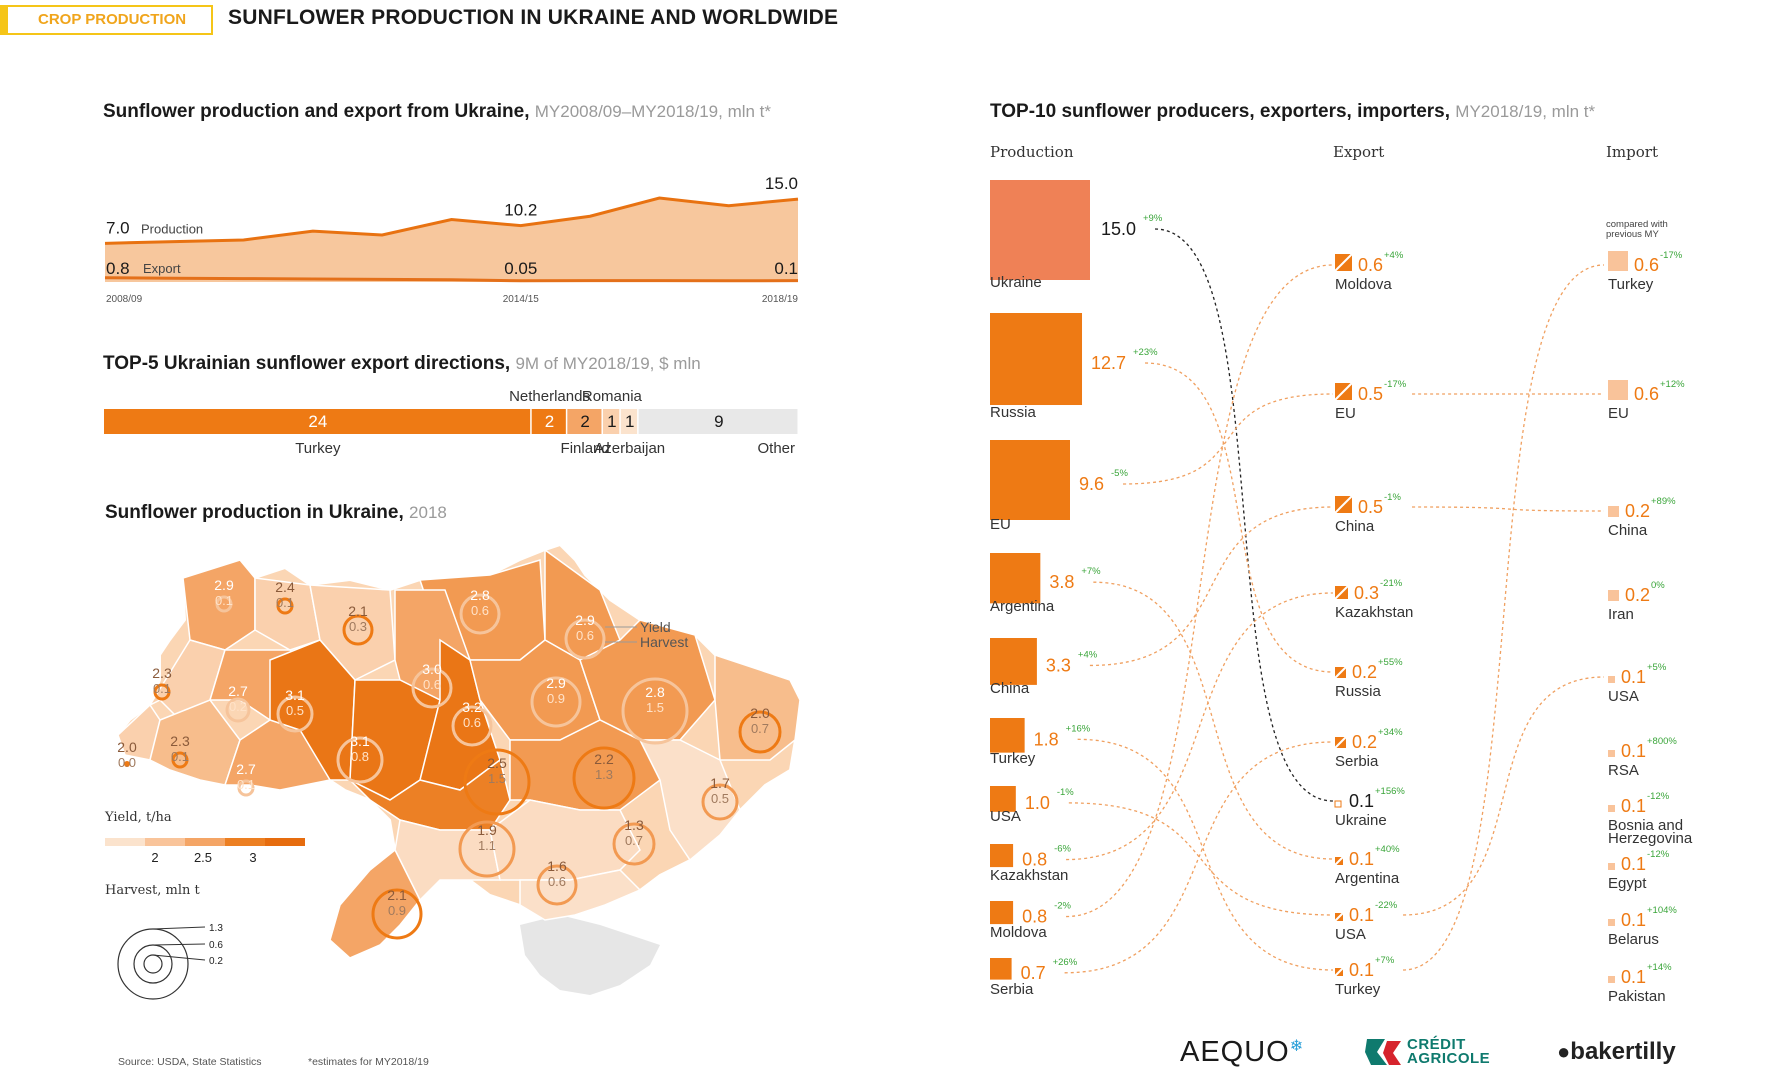  What do you see at coordinates (1037, 803) in the screenshot?
I see `production-value: 1.0` at bounding box center [1037, 803].